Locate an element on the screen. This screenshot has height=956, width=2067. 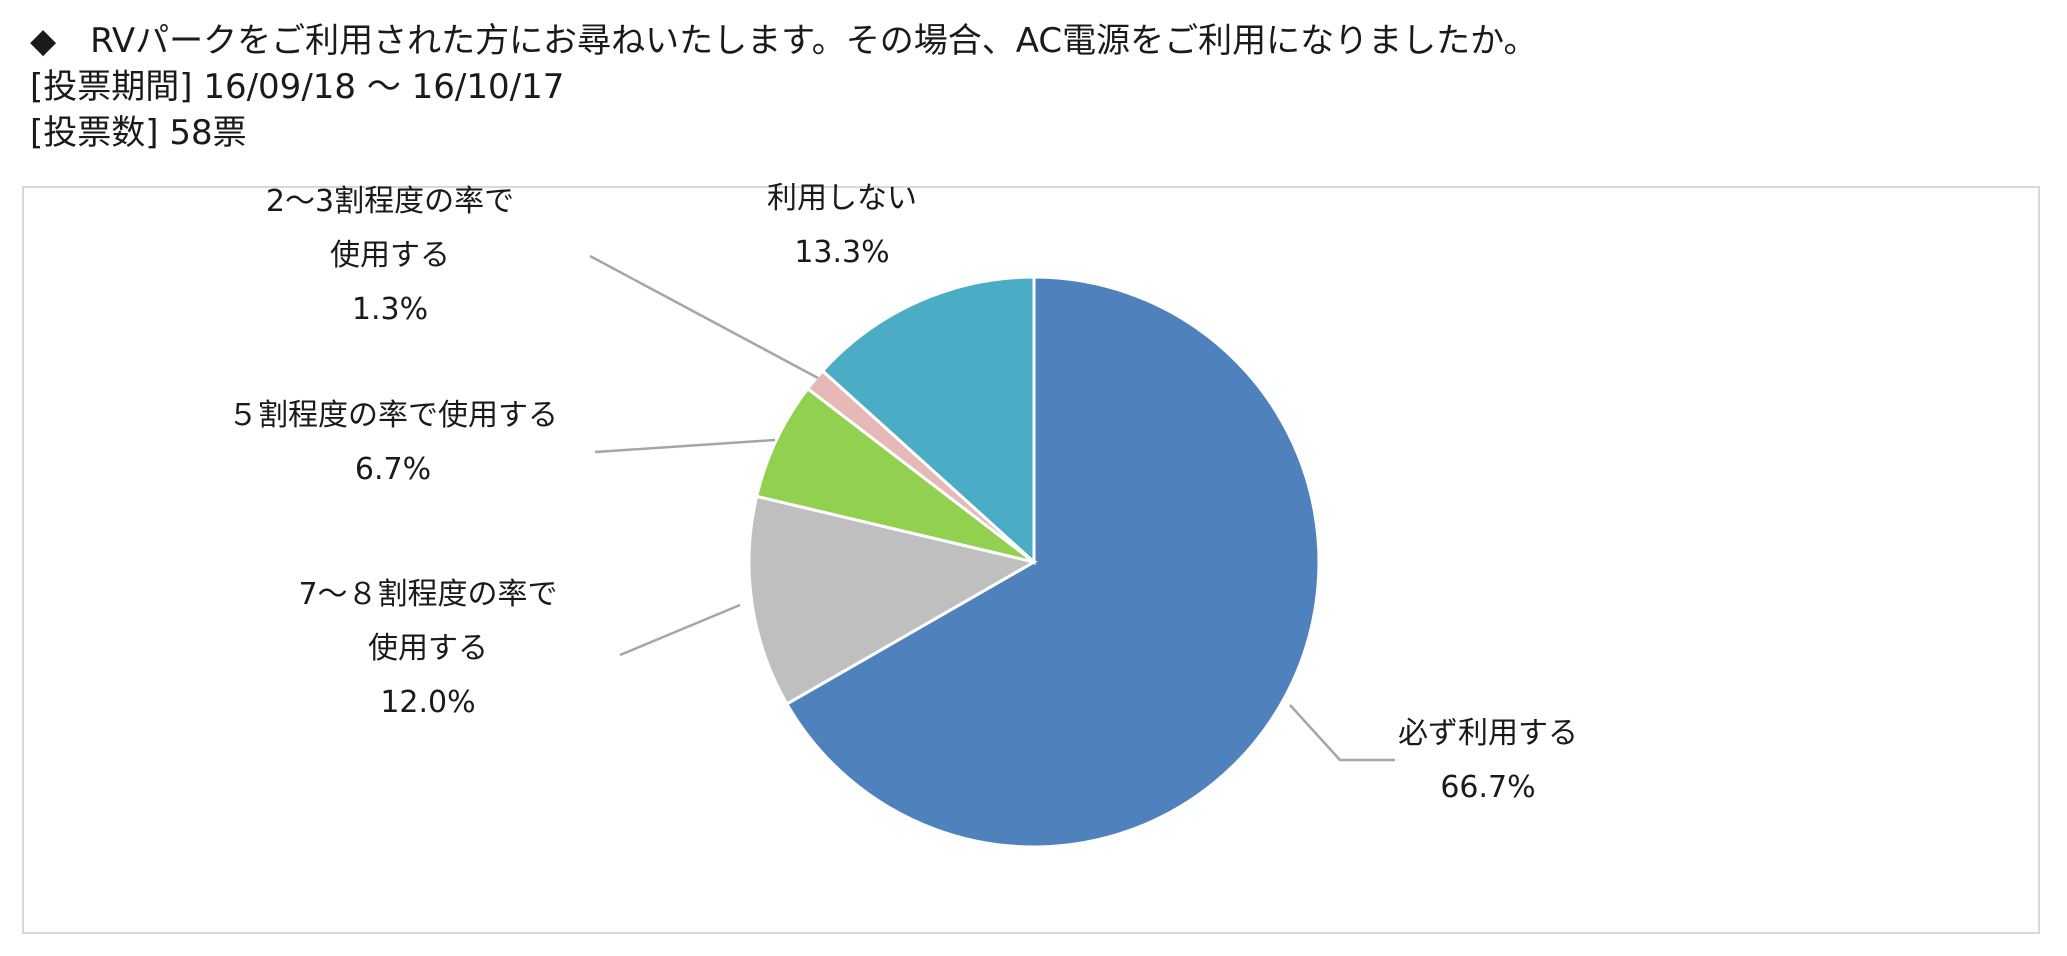
slice-label: 7～８割程度の率で使用する 12.0% is located at coordinates (427, 648).